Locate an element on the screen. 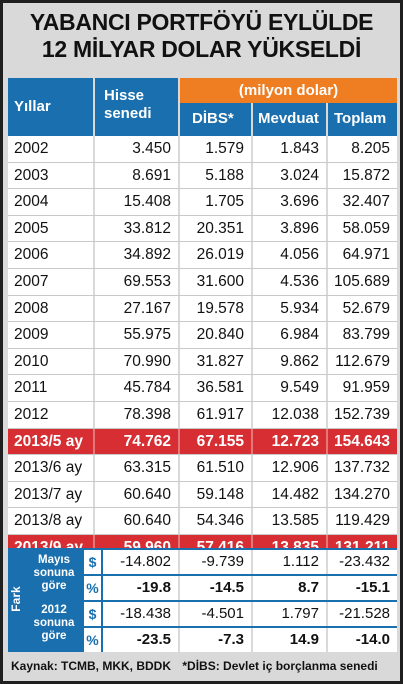 This screenshot has height=684, width=403. cell-hisse: 78.398 is located at coordinates (147, 414).